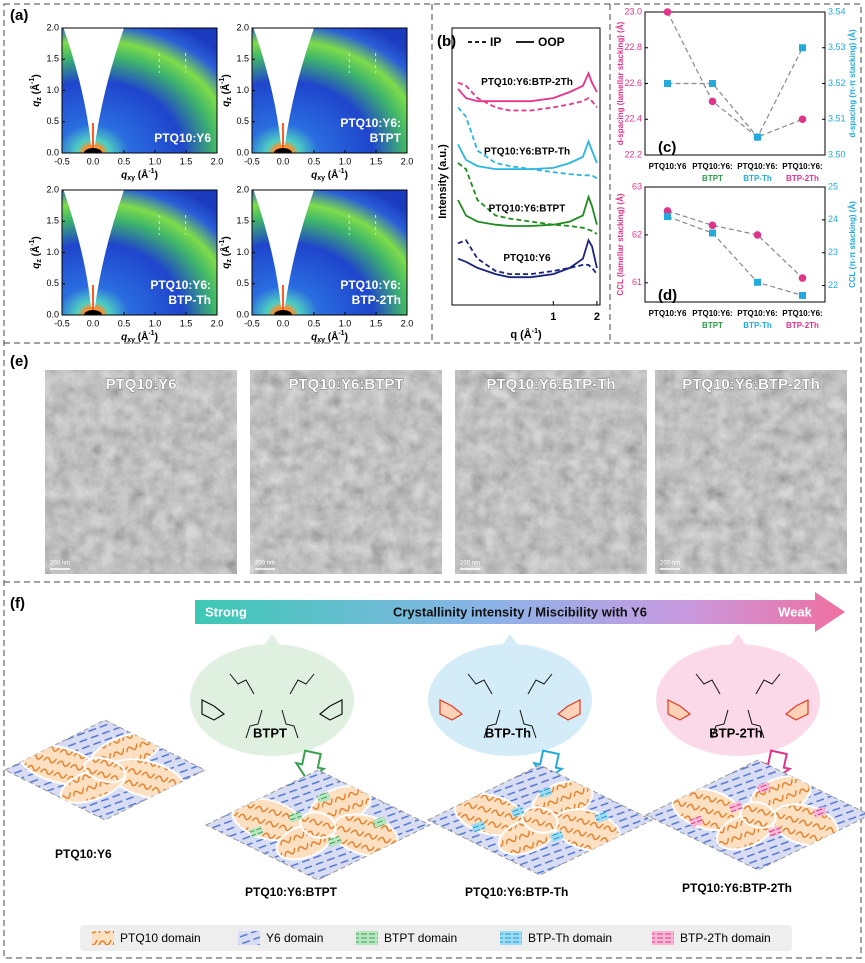 The height and width of the screenshot is (963, 865). What do you see at coordinates (527, 208) in the screenshot?
I see `series-label: PTQ10:Y6:BTPT` at bounding box center [527, 208].